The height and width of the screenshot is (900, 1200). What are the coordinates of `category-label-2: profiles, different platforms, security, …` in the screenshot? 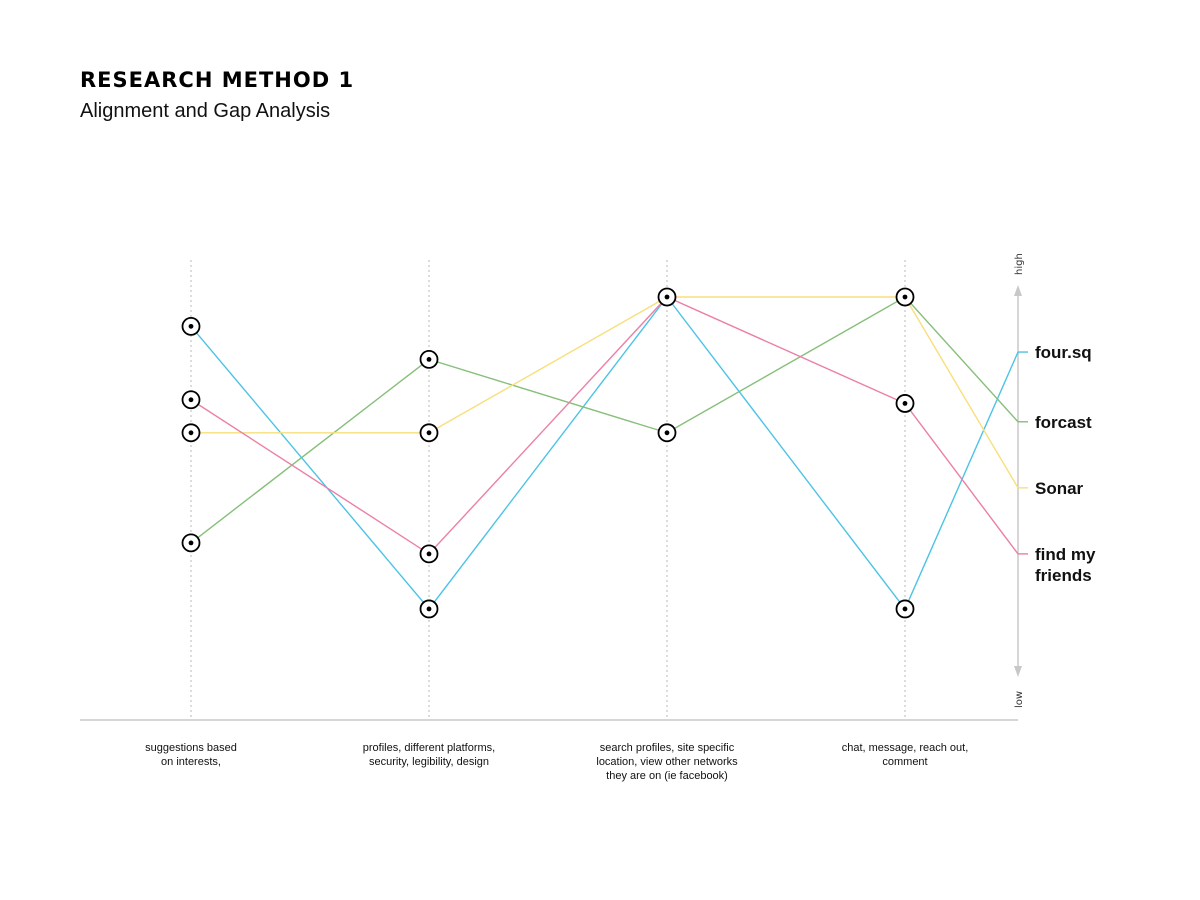 It's located at (429, 755).